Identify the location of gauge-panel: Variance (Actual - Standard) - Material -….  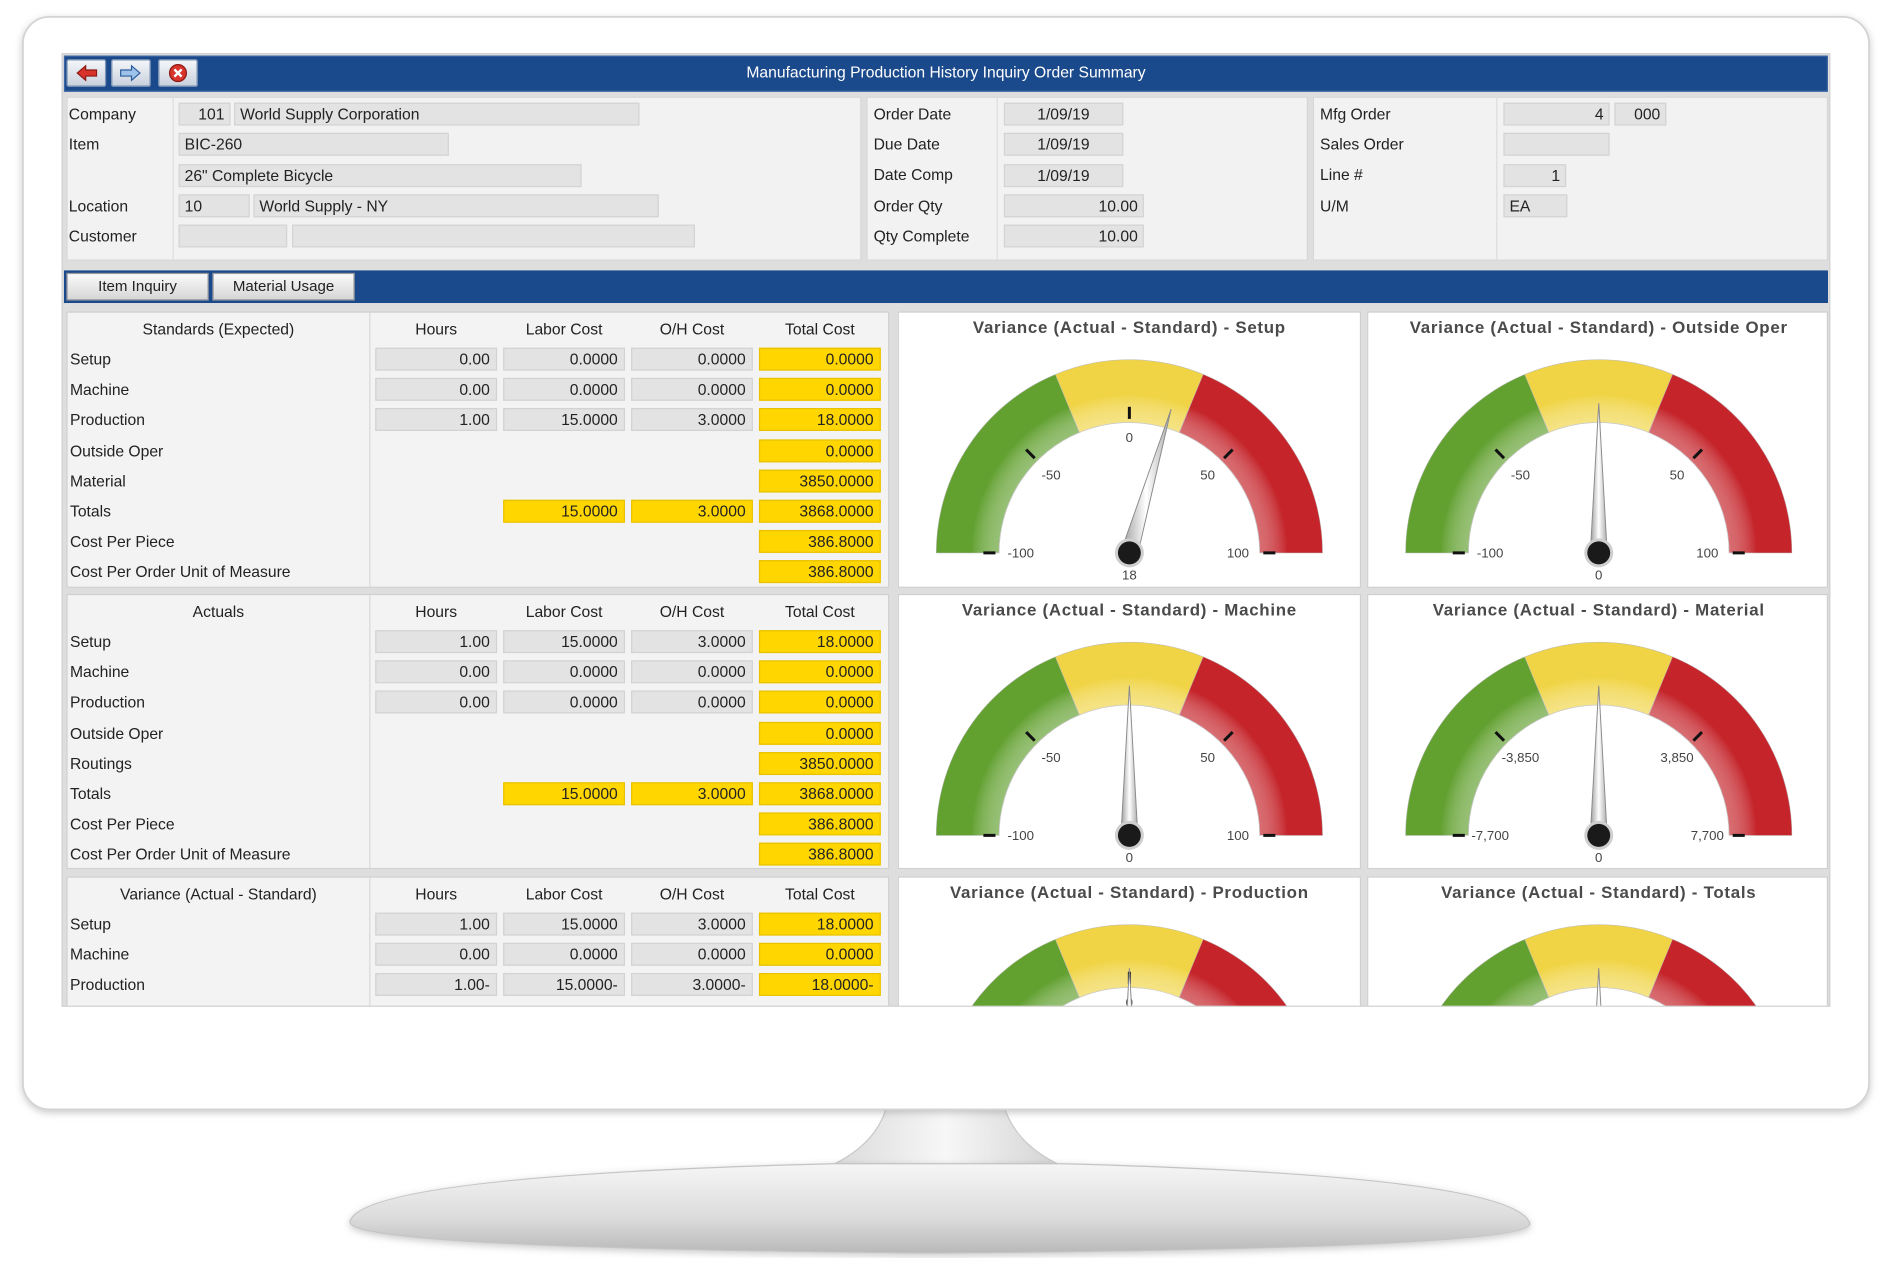
(1597, 731).